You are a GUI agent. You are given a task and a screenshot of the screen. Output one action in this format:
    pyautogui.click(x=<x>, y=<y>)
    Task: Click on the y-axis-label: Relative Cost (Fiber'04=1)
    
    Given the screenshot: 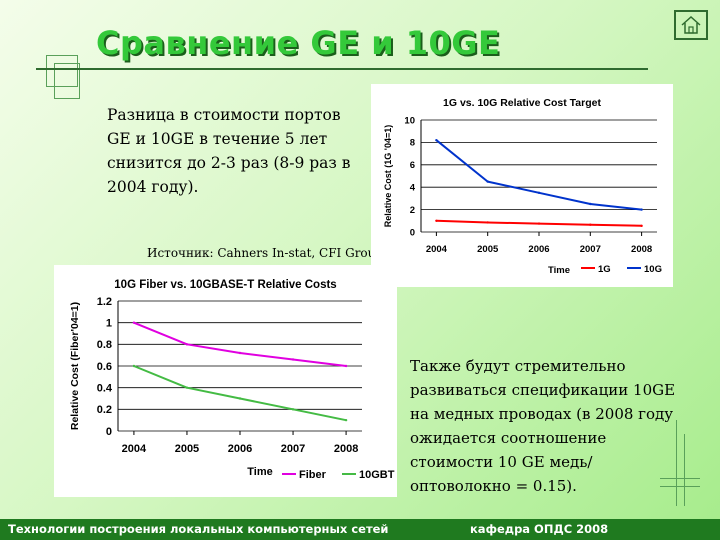 What is the action you would take?
    pyautogui.click(x=75, y=366)
    